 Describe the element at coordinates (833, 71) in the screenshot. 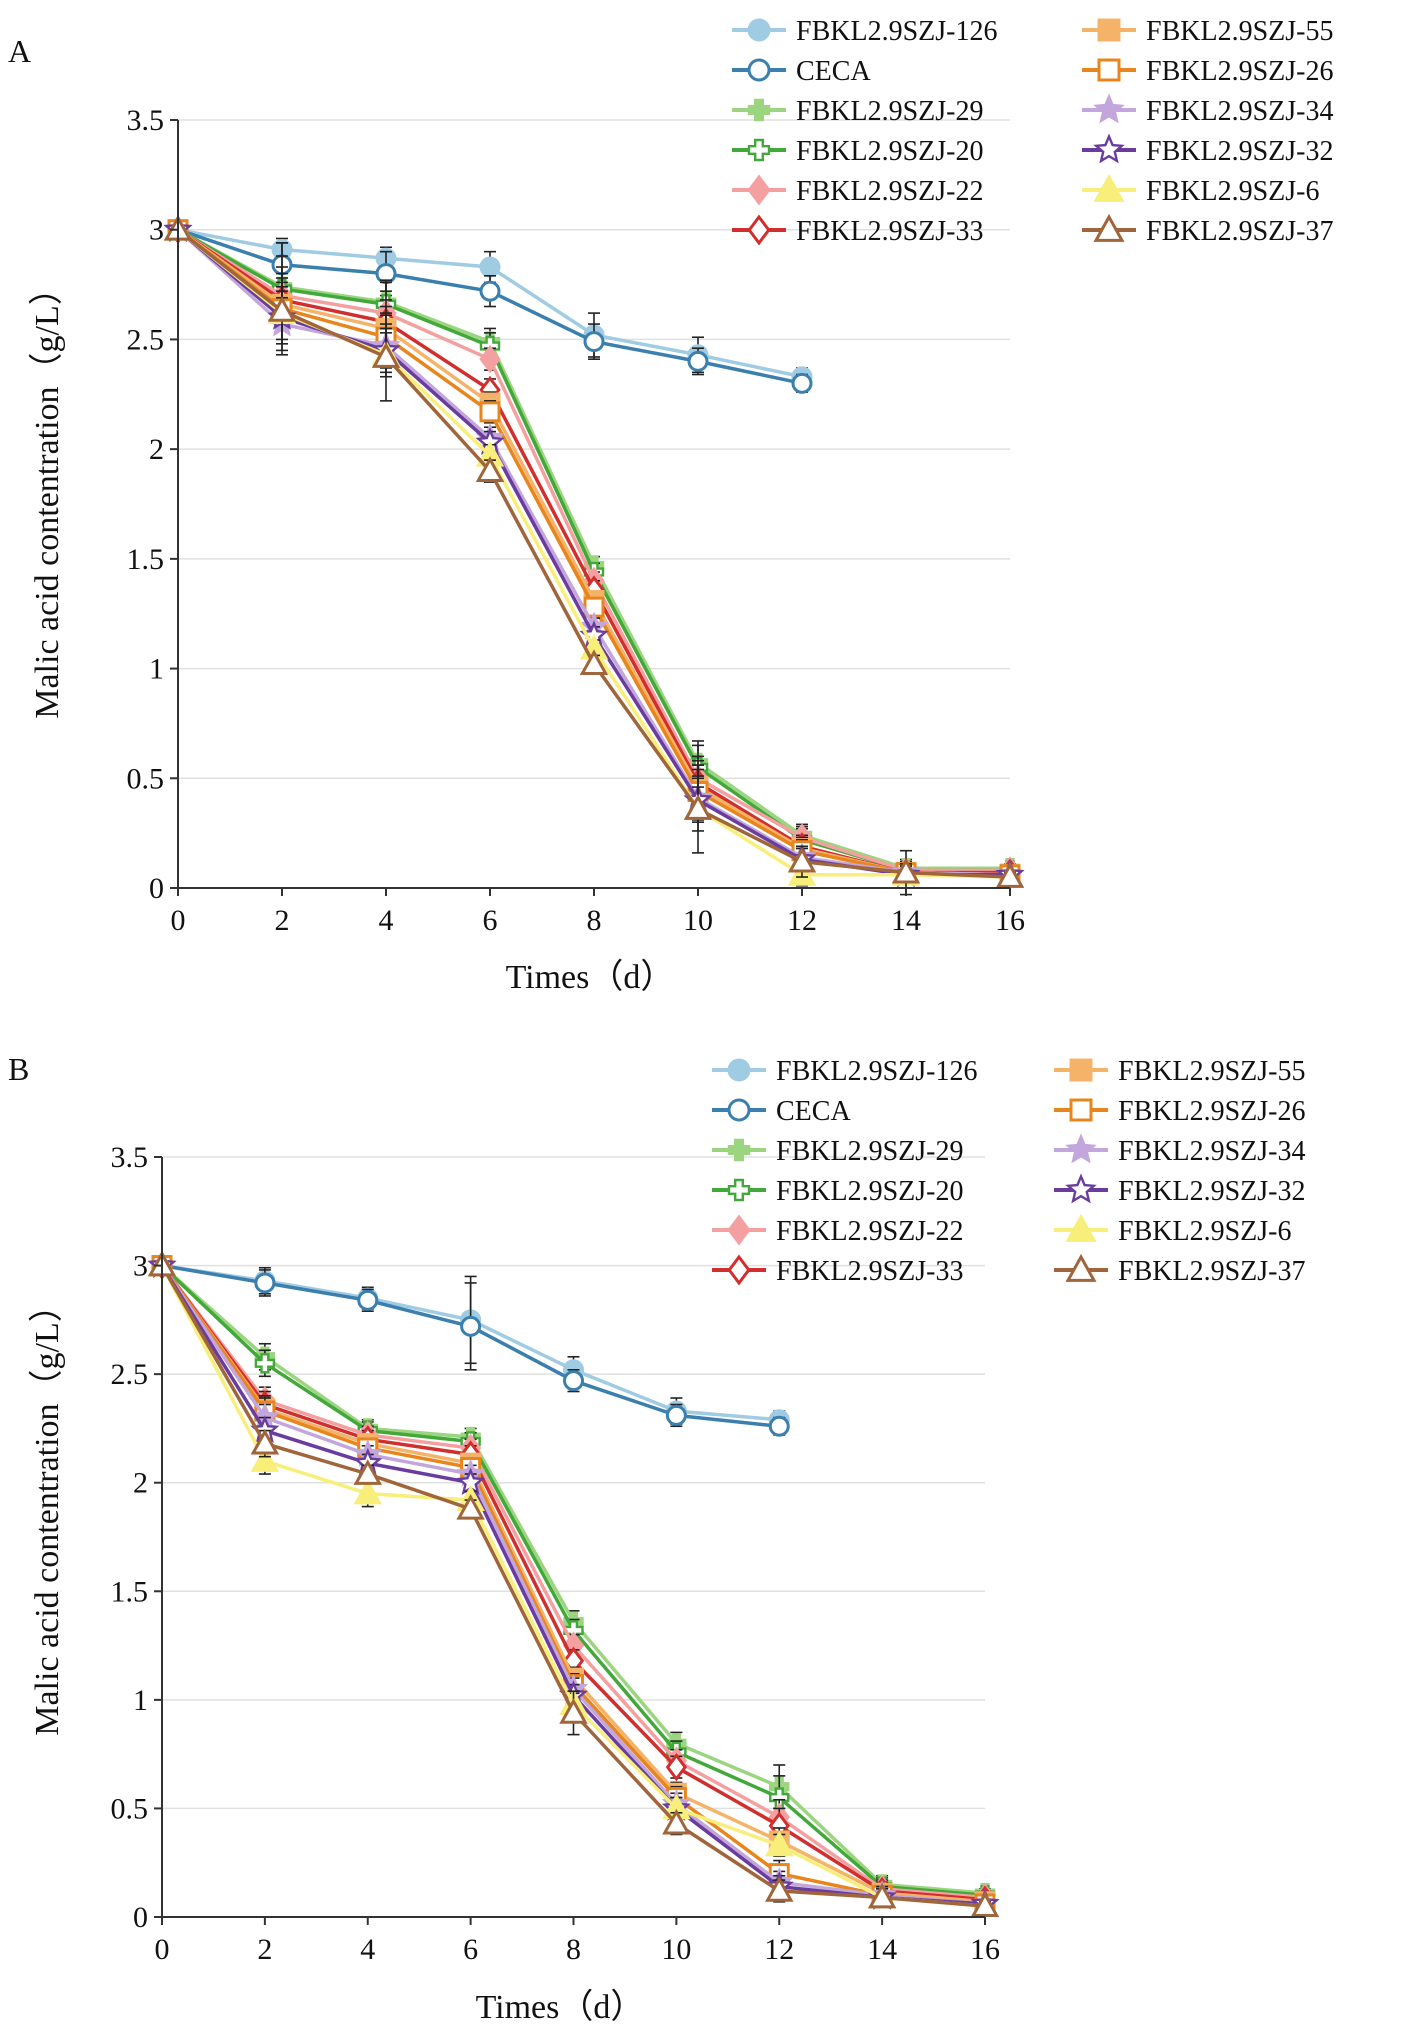

I see `legend-label: CECA` at that location.